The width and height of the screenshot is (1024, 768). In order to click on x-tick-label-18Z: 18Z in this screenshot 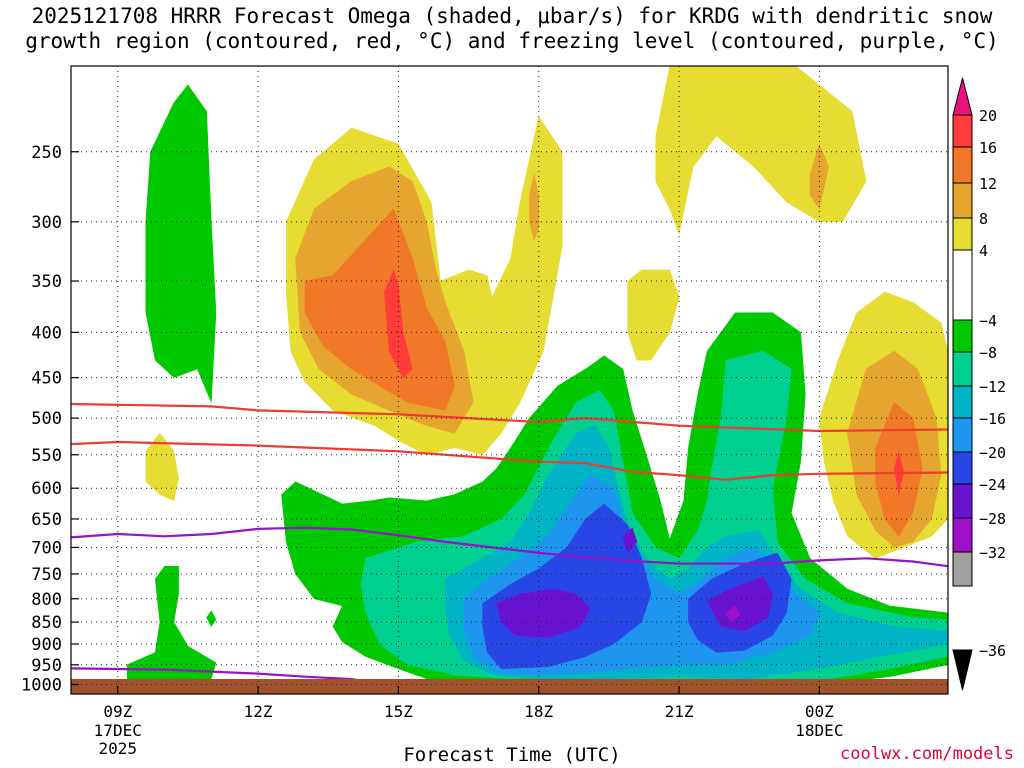, I will do `click(538, 711)`.